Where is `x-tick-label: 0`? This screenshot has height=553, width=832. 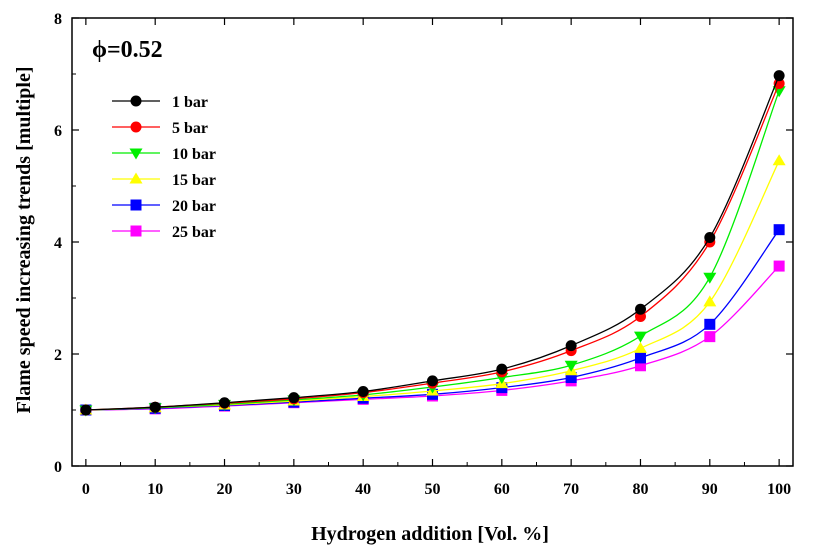 x-tick-label: 0 is located at coordinates (86, 489).